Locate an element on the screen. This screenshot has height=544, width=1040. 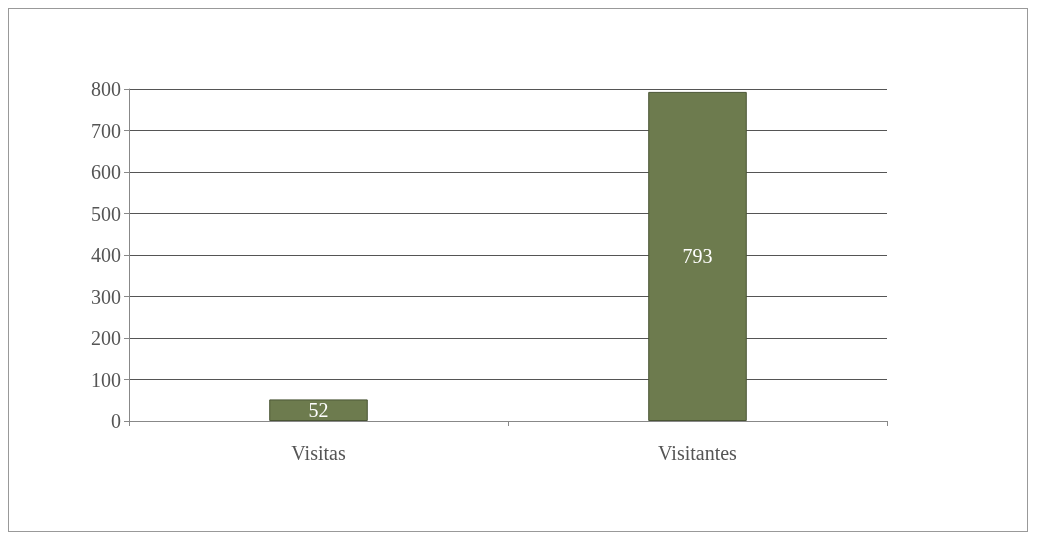
y-tick-label: 600 is located at coordinates (106, 172).